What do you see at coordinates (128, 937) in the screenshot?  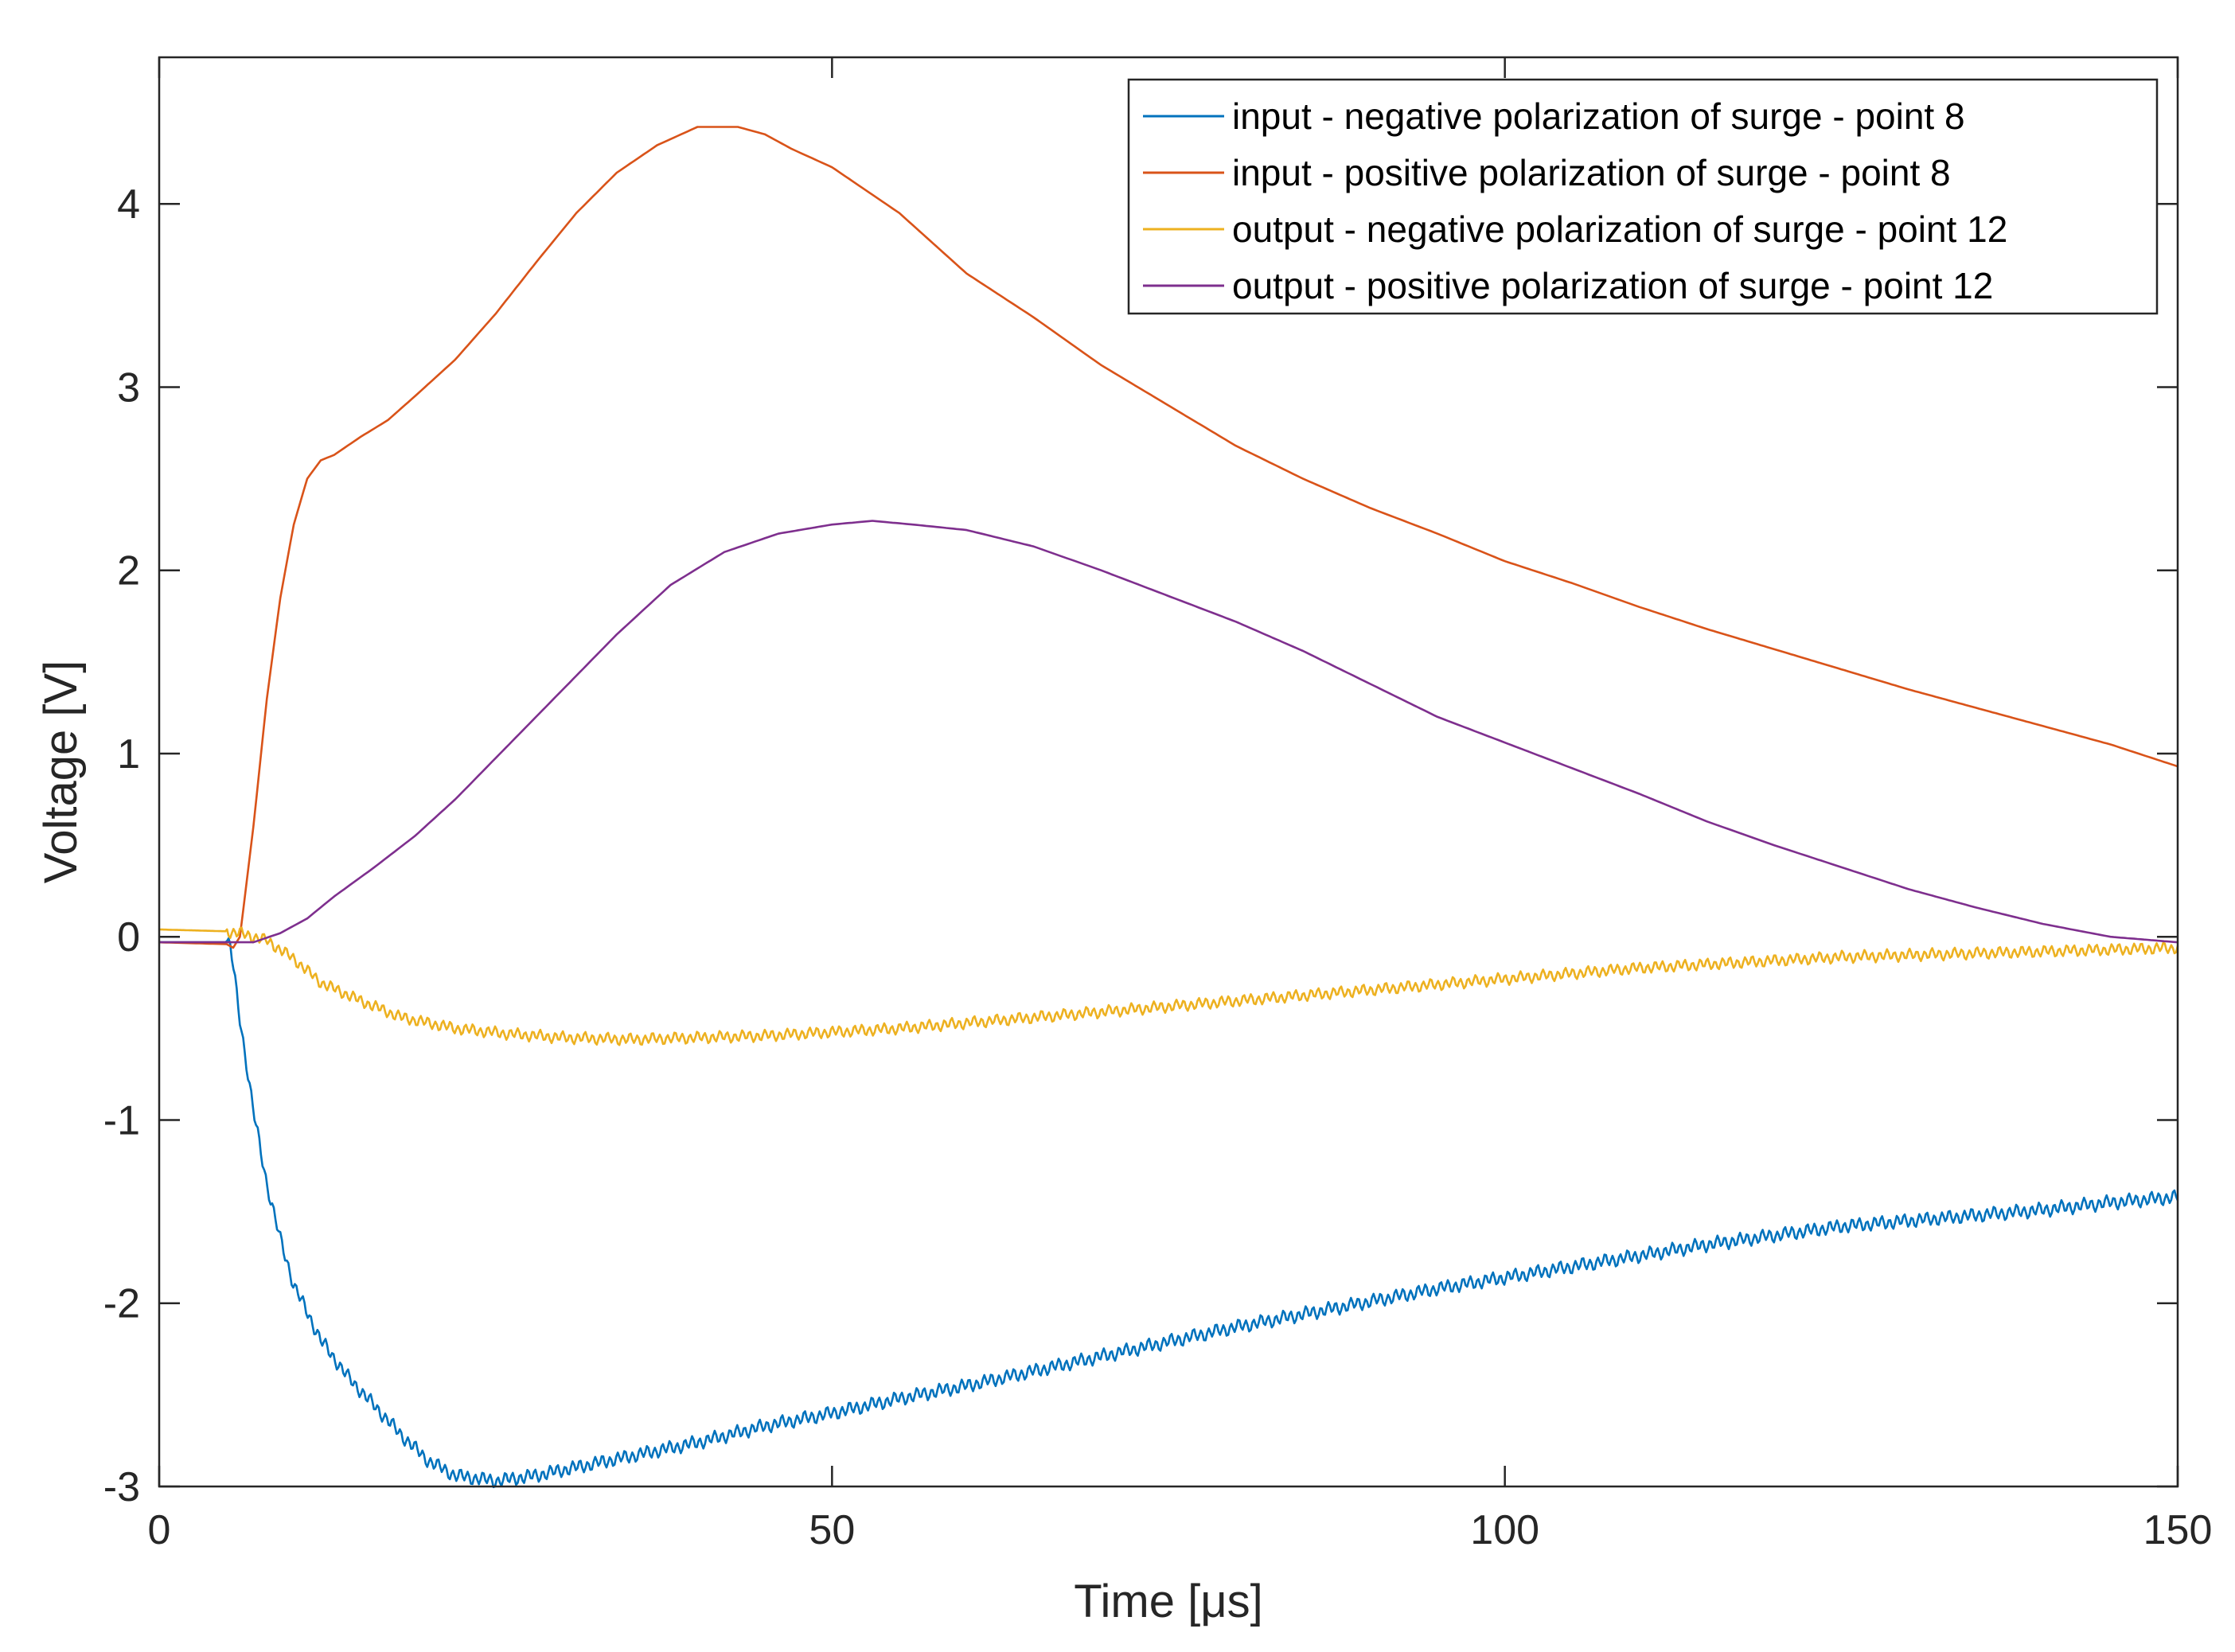 I see `y-tick-label: 0` at bounding box center [128, 937].